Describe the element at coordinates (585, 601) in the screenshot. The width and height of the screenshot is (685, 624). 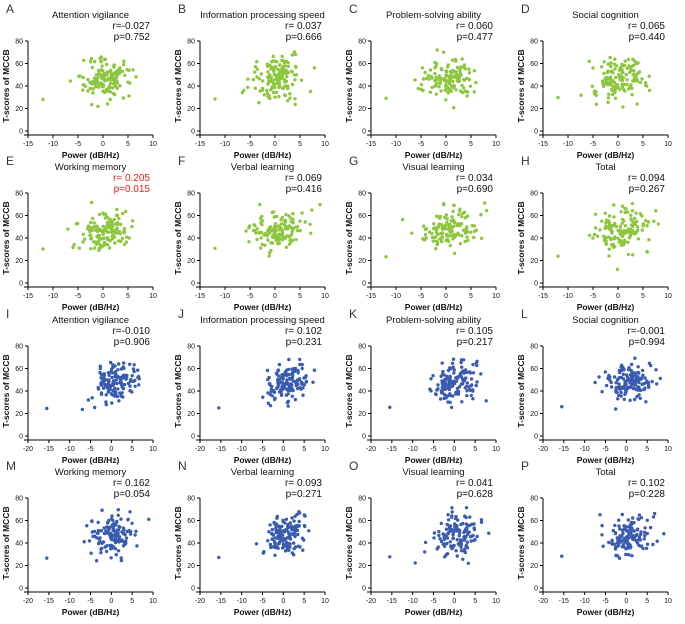
I see `x-tick-label: -10` at that location.